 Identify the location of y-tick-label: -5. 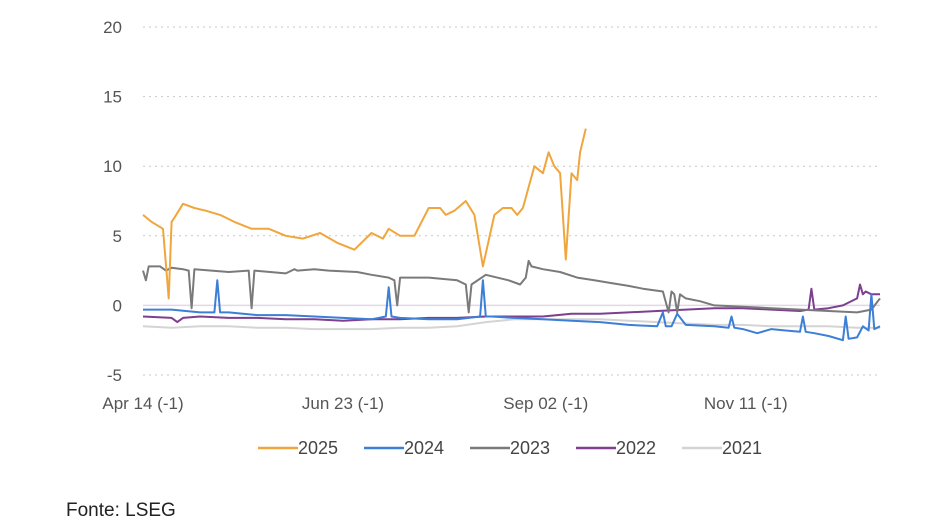
(114, 375).